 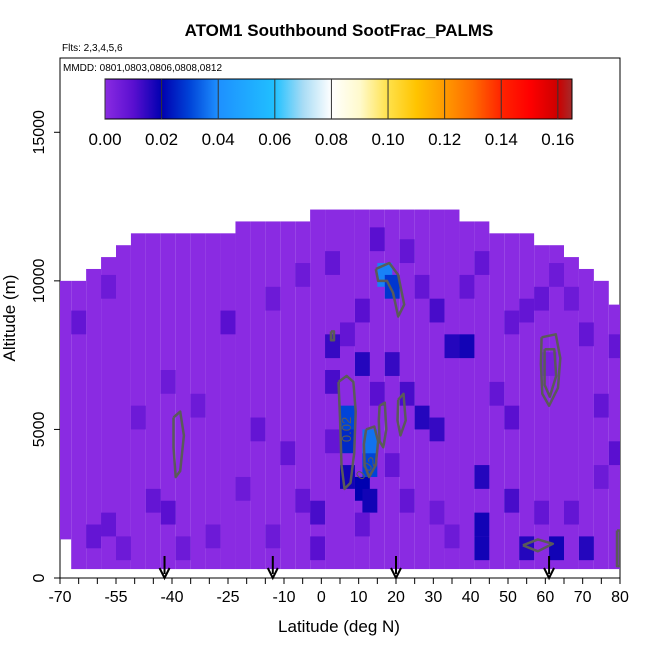 What do you see at coordinates (557, 139) in the screenshot?
I see `colorbar-tick-label: 0.16` at bounding box center [557, 139].